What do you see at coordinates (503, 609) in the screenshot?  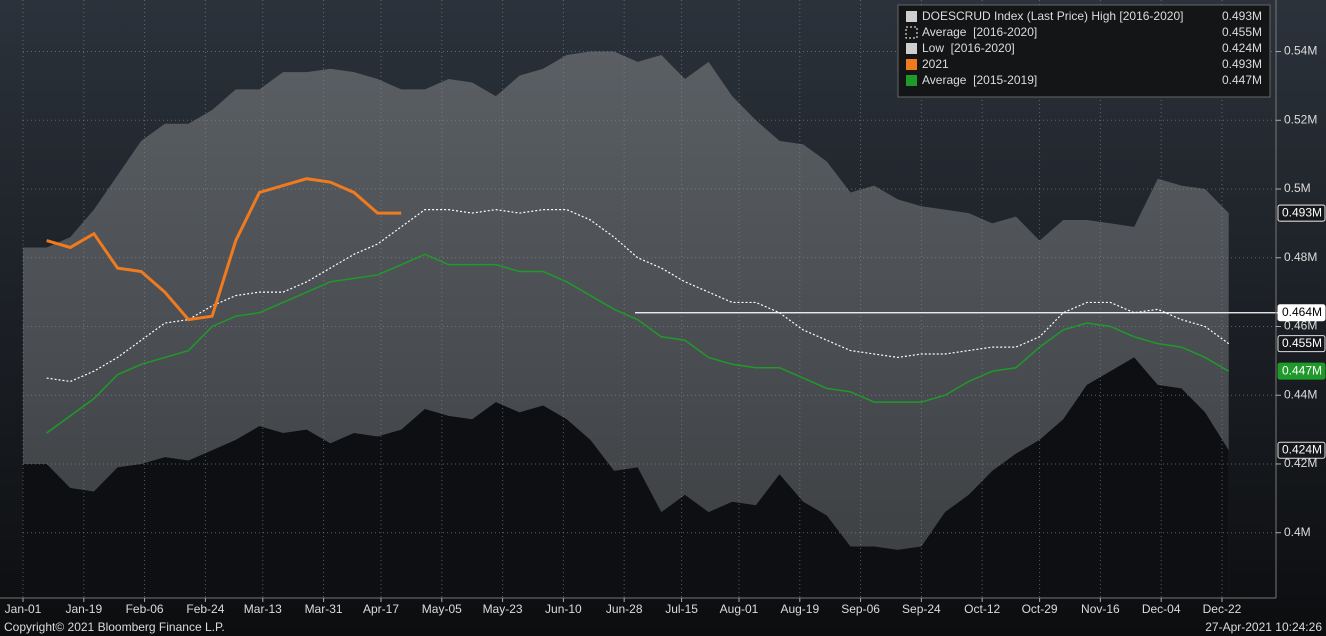 I see `x-tick-label: May-23` at bounding box center [503, 609].